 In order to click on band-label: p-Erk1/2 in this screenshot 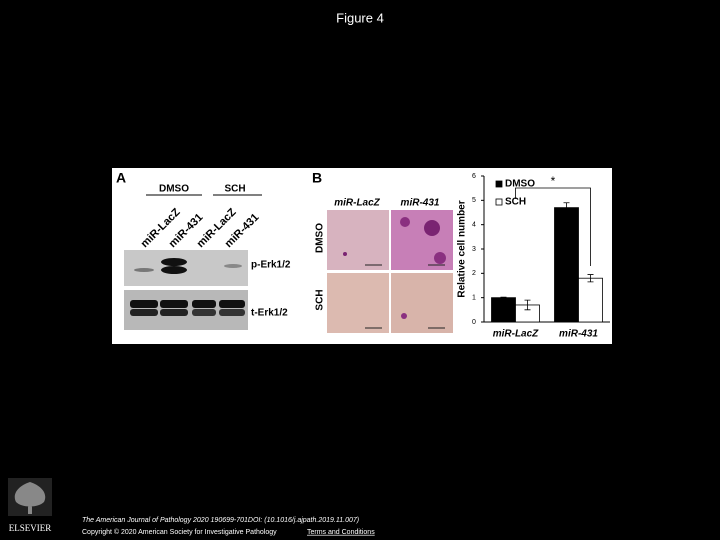, I will do `click(271, 265)`.